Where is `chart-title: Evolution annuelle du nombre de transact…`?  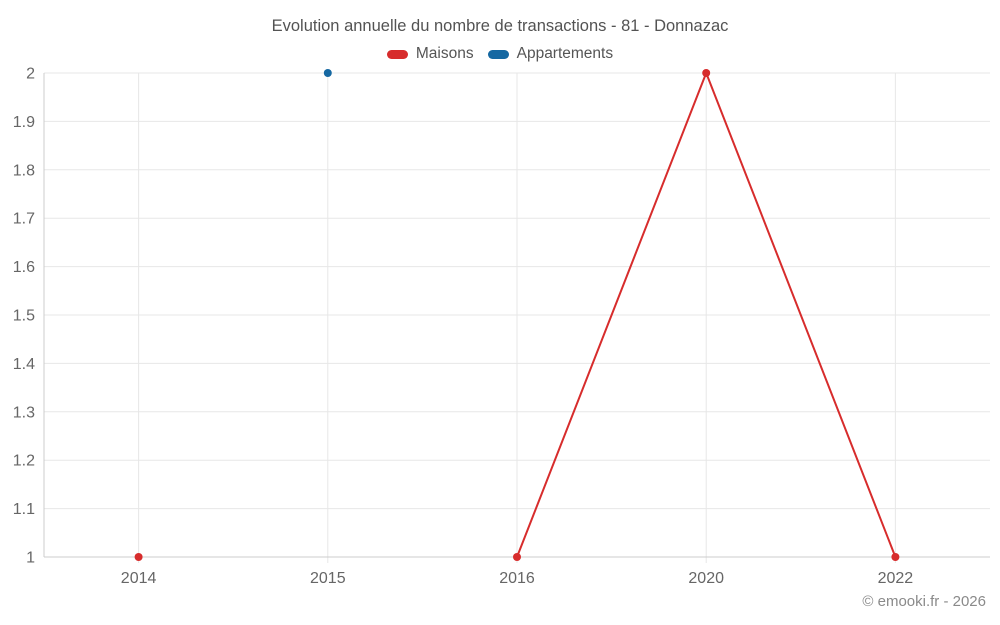
chart-title: Evolution annuelle du nombre de transact… is located at coordinates (500, 26).